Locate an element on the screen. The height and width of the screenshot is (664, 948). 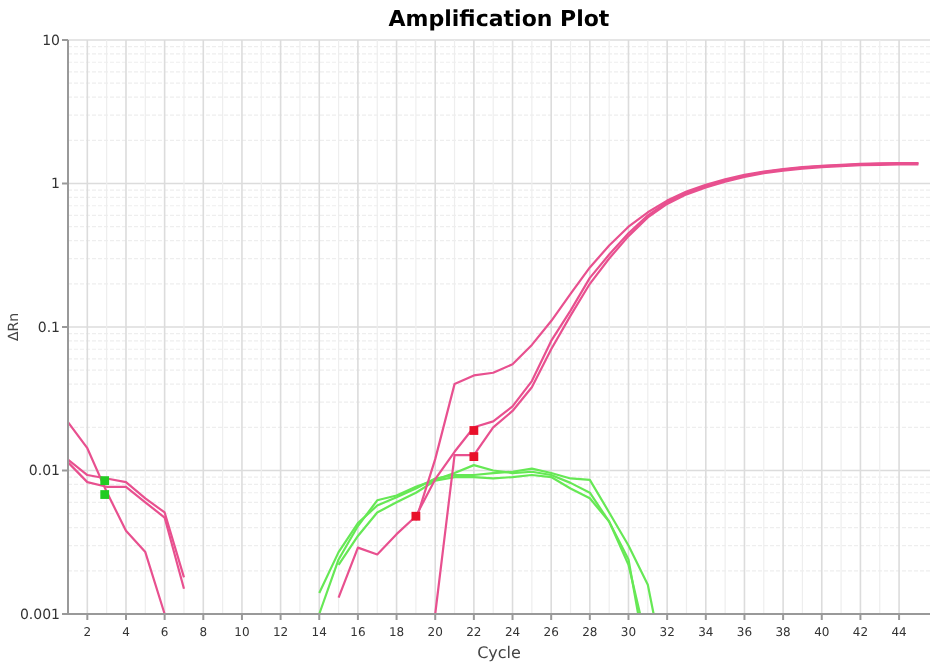
chart-title: Amplification Plot is located at coordinates (499, 19).